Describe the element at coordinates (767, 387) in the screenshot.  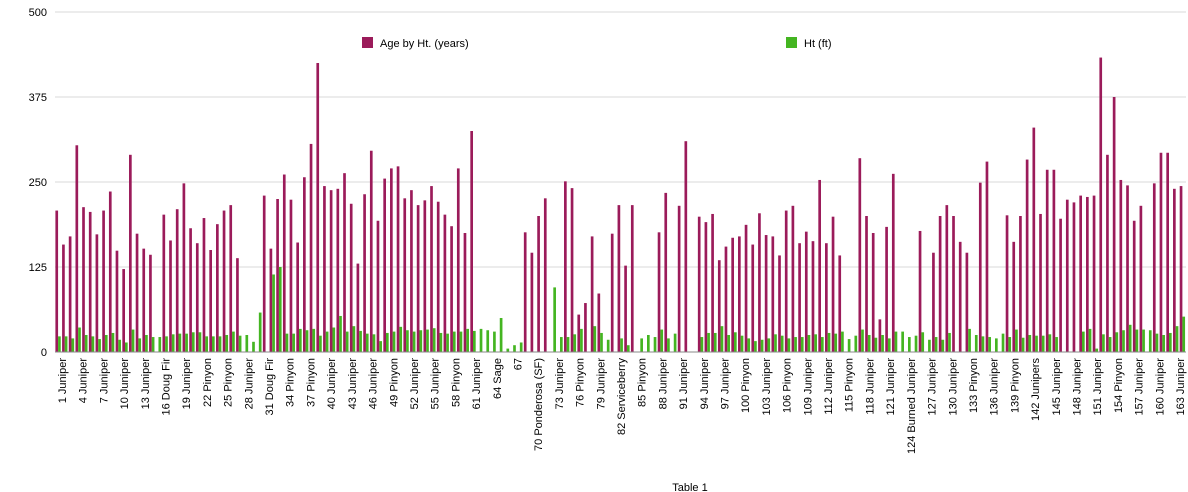
I see `x-tick-label-34: 103 Juniper` at that location.